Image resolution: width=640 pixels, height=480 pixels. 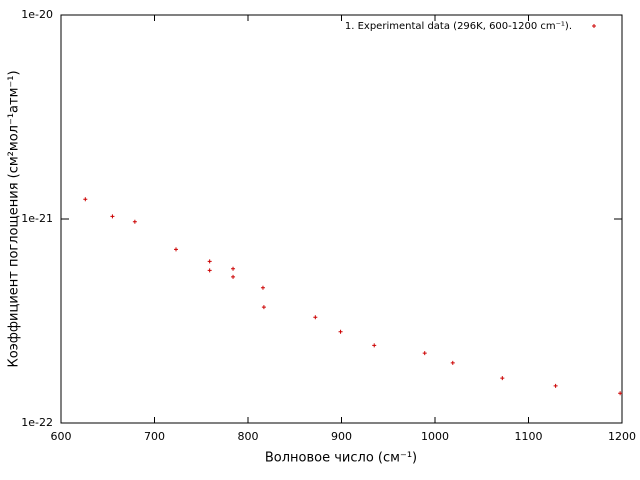 I want to click on y-axis-label: Коэффициент поглощения (см²мол⁻¹атм⁻¹), so click(x=14, y=218).